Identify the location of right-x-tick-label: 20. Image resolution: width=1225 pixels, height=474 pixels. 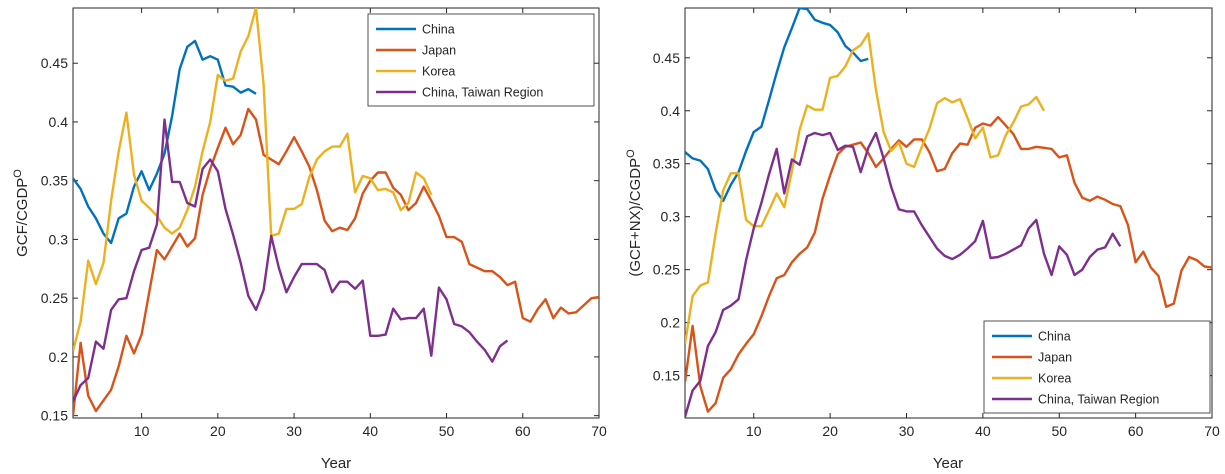
(830, 431).